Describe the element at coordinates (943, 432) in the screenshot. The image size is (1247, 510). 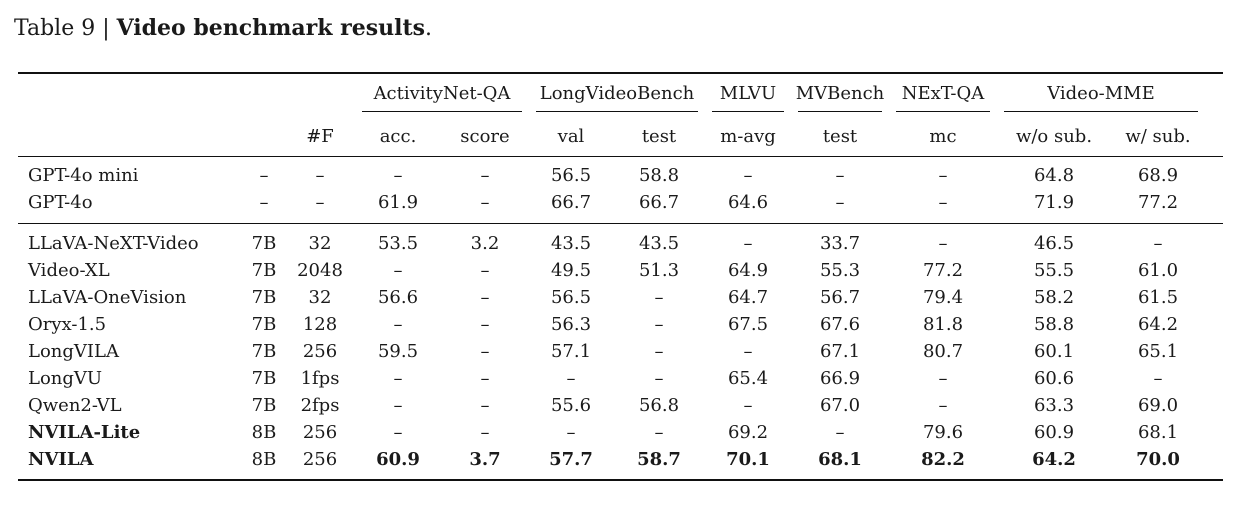
I see `score-cell: 79.6` at that location.